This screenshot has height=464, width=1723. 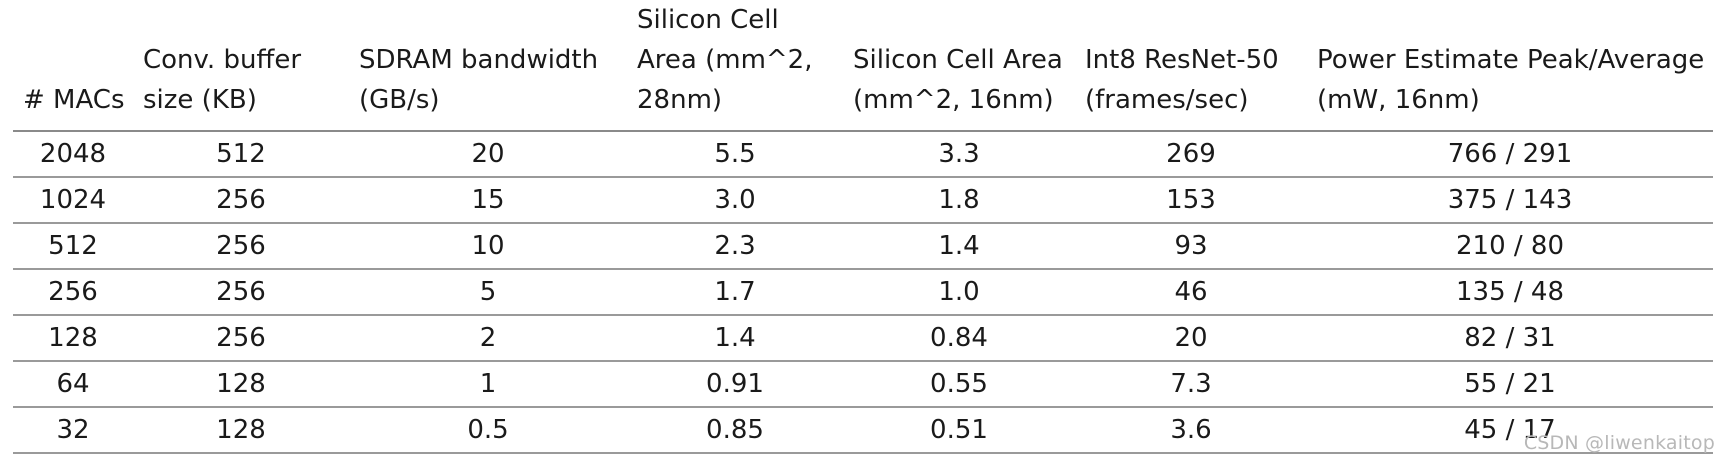 I want to click on cell-area-16nm: 1.8, so click(x=959, y=200).